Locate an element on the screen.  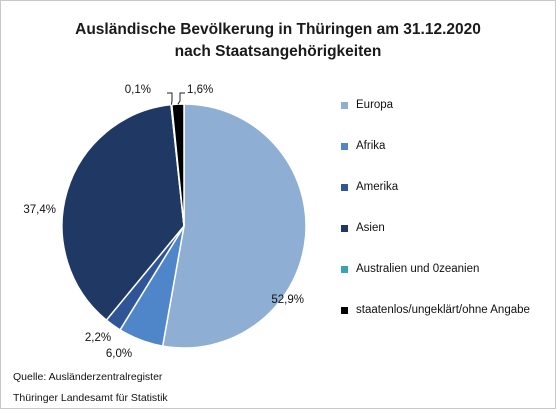
legend-item: Amerika is located at coordinates (369, 187).